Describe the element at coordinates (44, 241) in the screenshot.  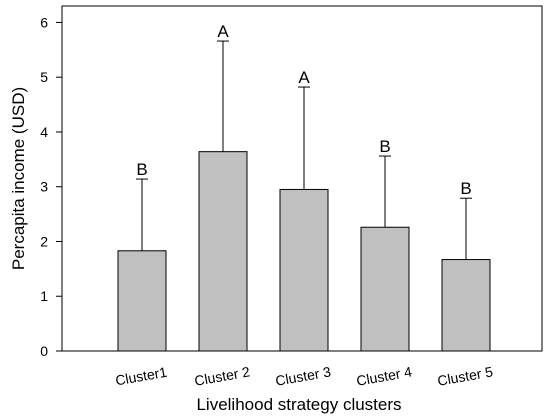
I see `y-tick-label-2: 2` at that location.